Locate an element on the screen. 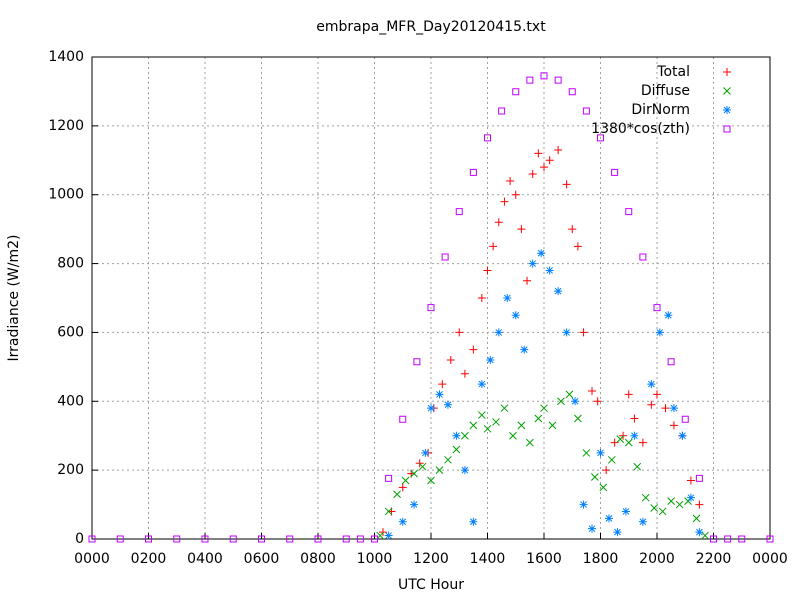 The image size is (800, 604). legend-marker is located at coordinates (727, 72).